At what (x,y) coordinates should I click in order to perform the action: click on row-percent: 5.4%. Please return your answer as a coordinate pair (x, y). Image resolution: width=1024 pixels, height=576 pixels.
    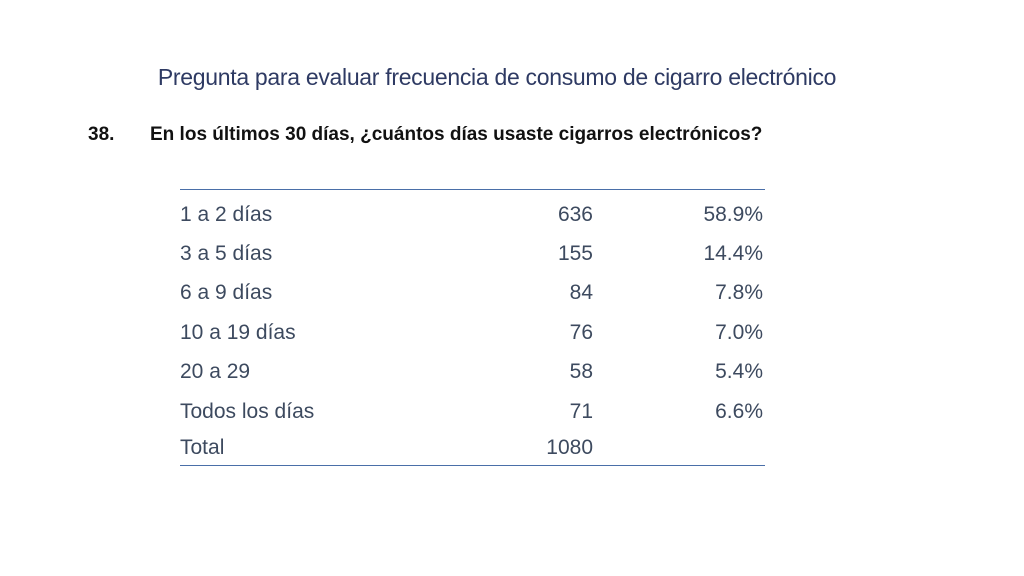
    Looking at the image, I should click on (739, 372).